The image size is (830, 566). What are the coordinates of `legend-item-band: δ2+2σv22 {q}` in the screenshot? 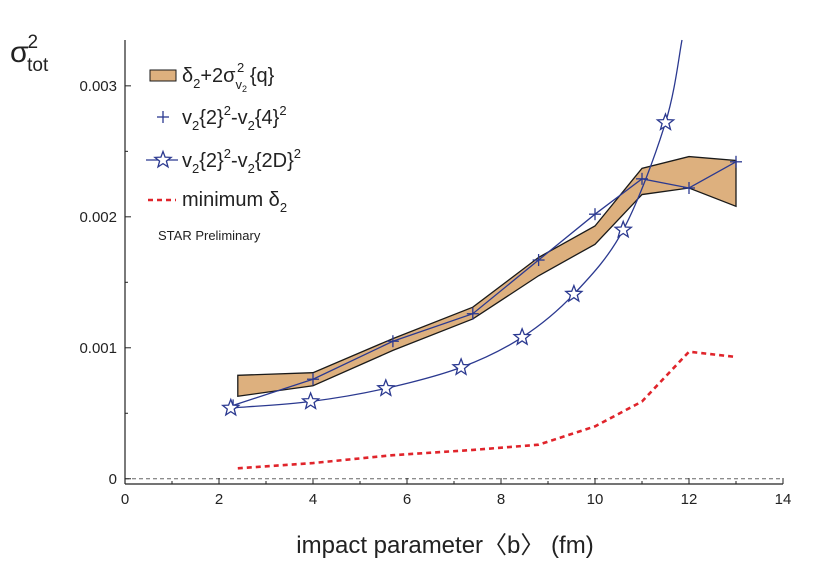 It's located at (212, 77).